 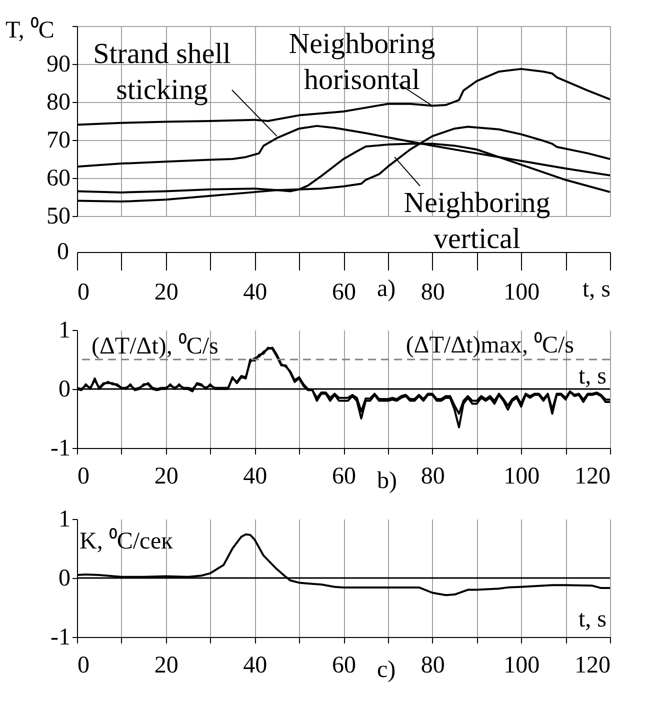 What do you see at coordinates (362, 62) in the screenshot?
I see `annotation: Neighboring horisontal` at bounding box center [362, 62].